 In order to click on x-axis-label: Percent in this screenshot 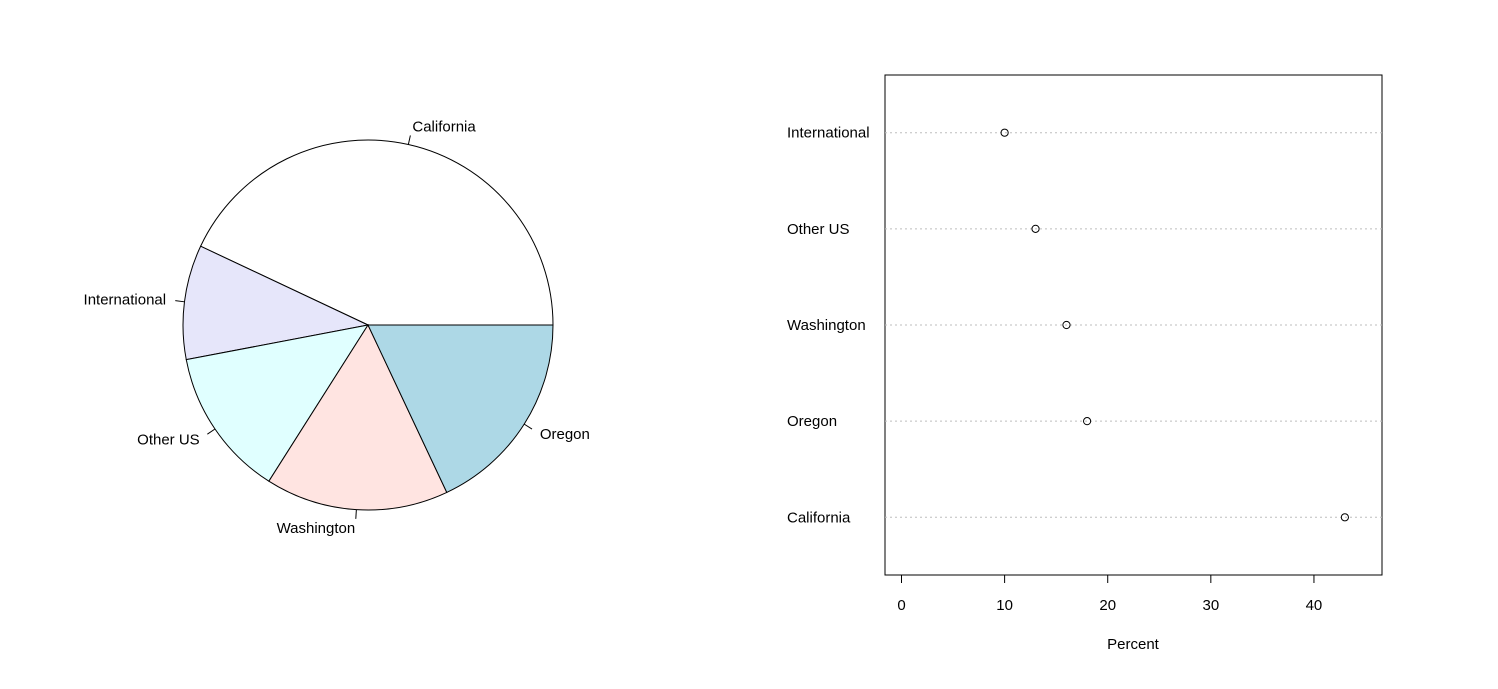, I will do `click(1133, 644)`.